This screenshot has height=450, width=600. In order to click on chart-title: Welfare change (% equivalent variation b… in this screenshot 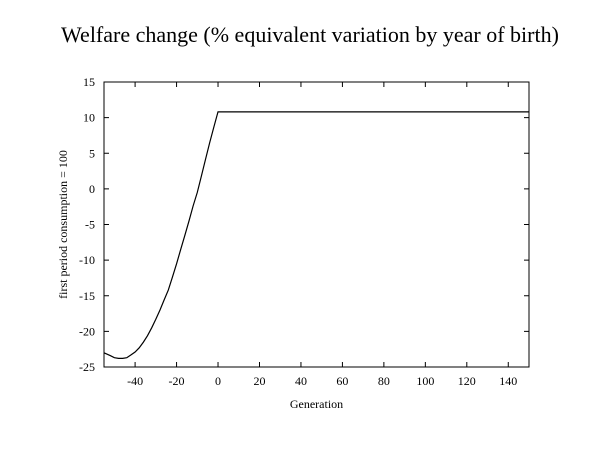, I will do `click(310, 34)`.